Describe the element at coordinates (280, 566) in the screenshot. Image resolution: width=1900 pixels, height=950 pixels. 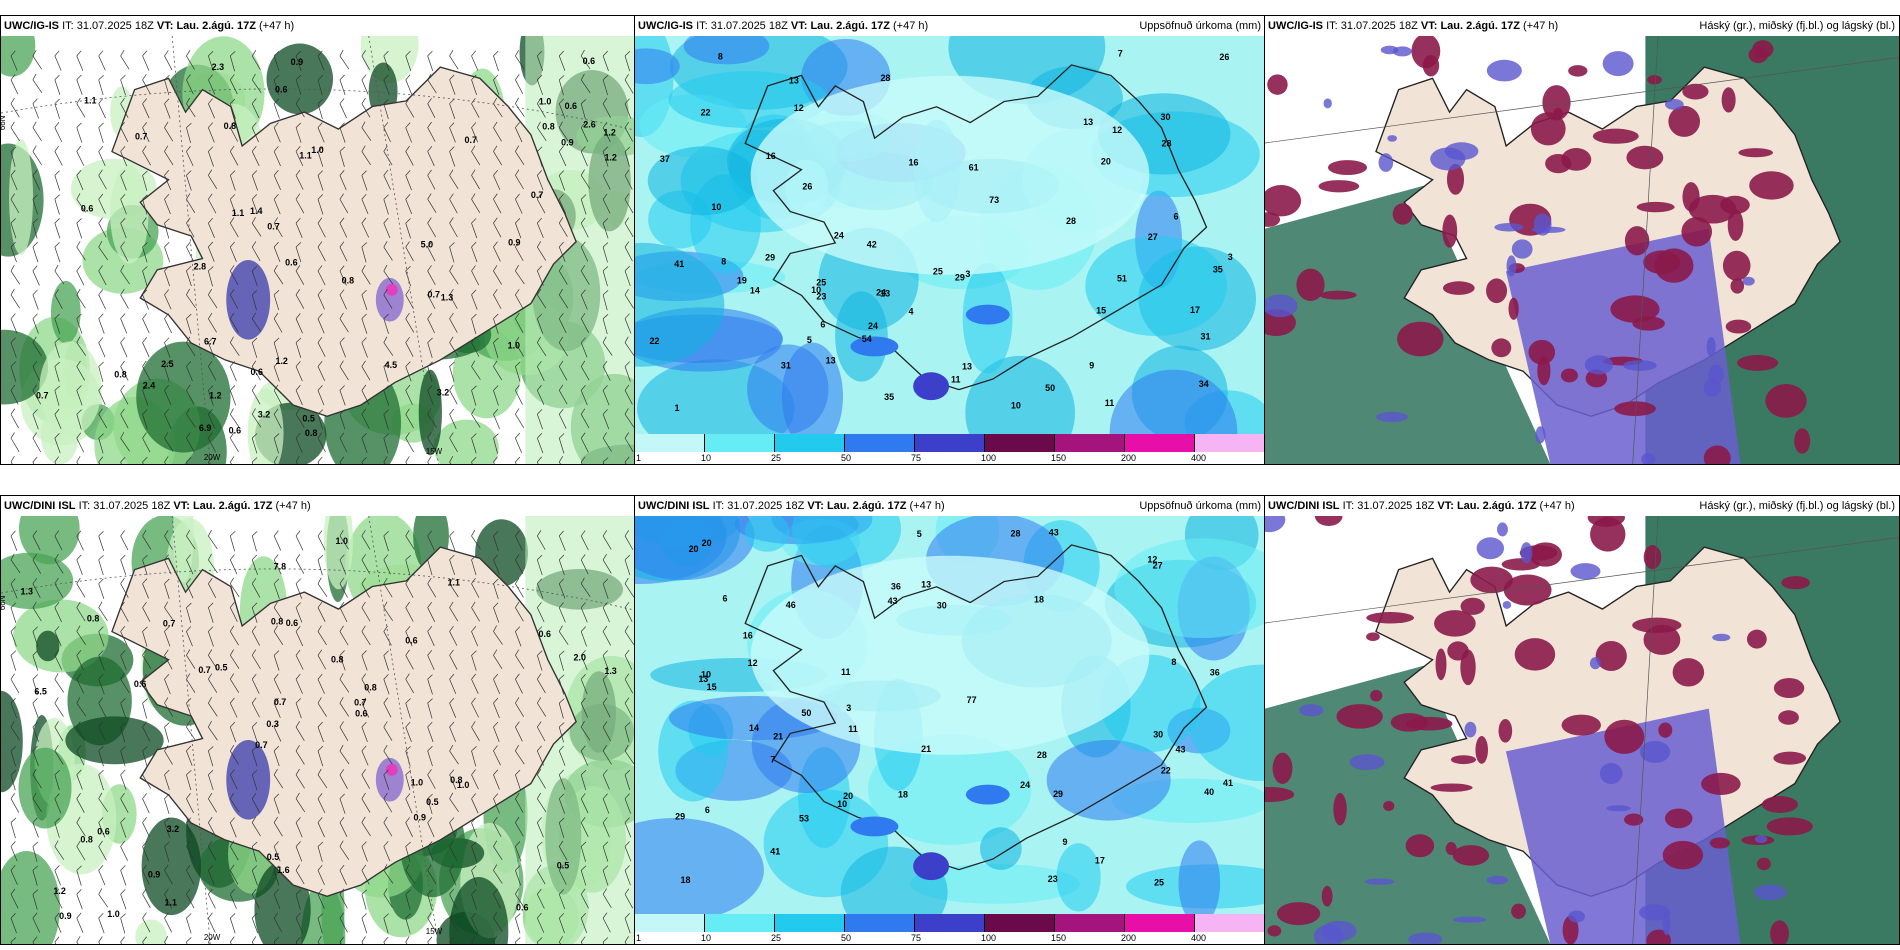
I see `precip-value: 7.8` at that location.